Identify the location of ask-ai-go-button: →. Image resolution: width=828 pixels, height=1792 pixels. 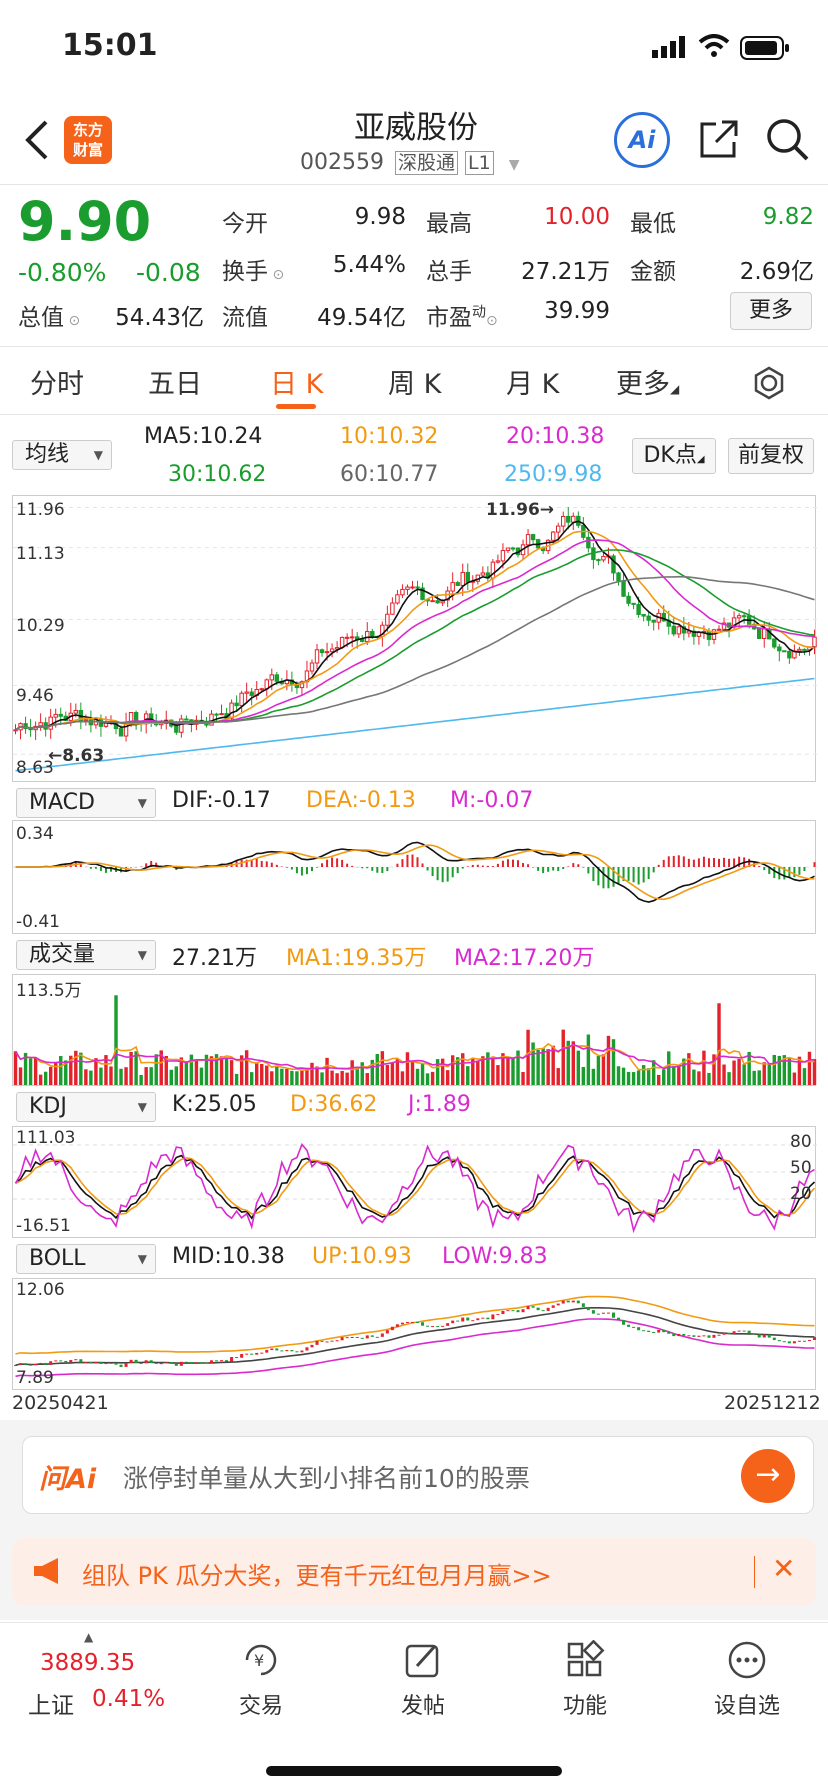
(768, 1476).